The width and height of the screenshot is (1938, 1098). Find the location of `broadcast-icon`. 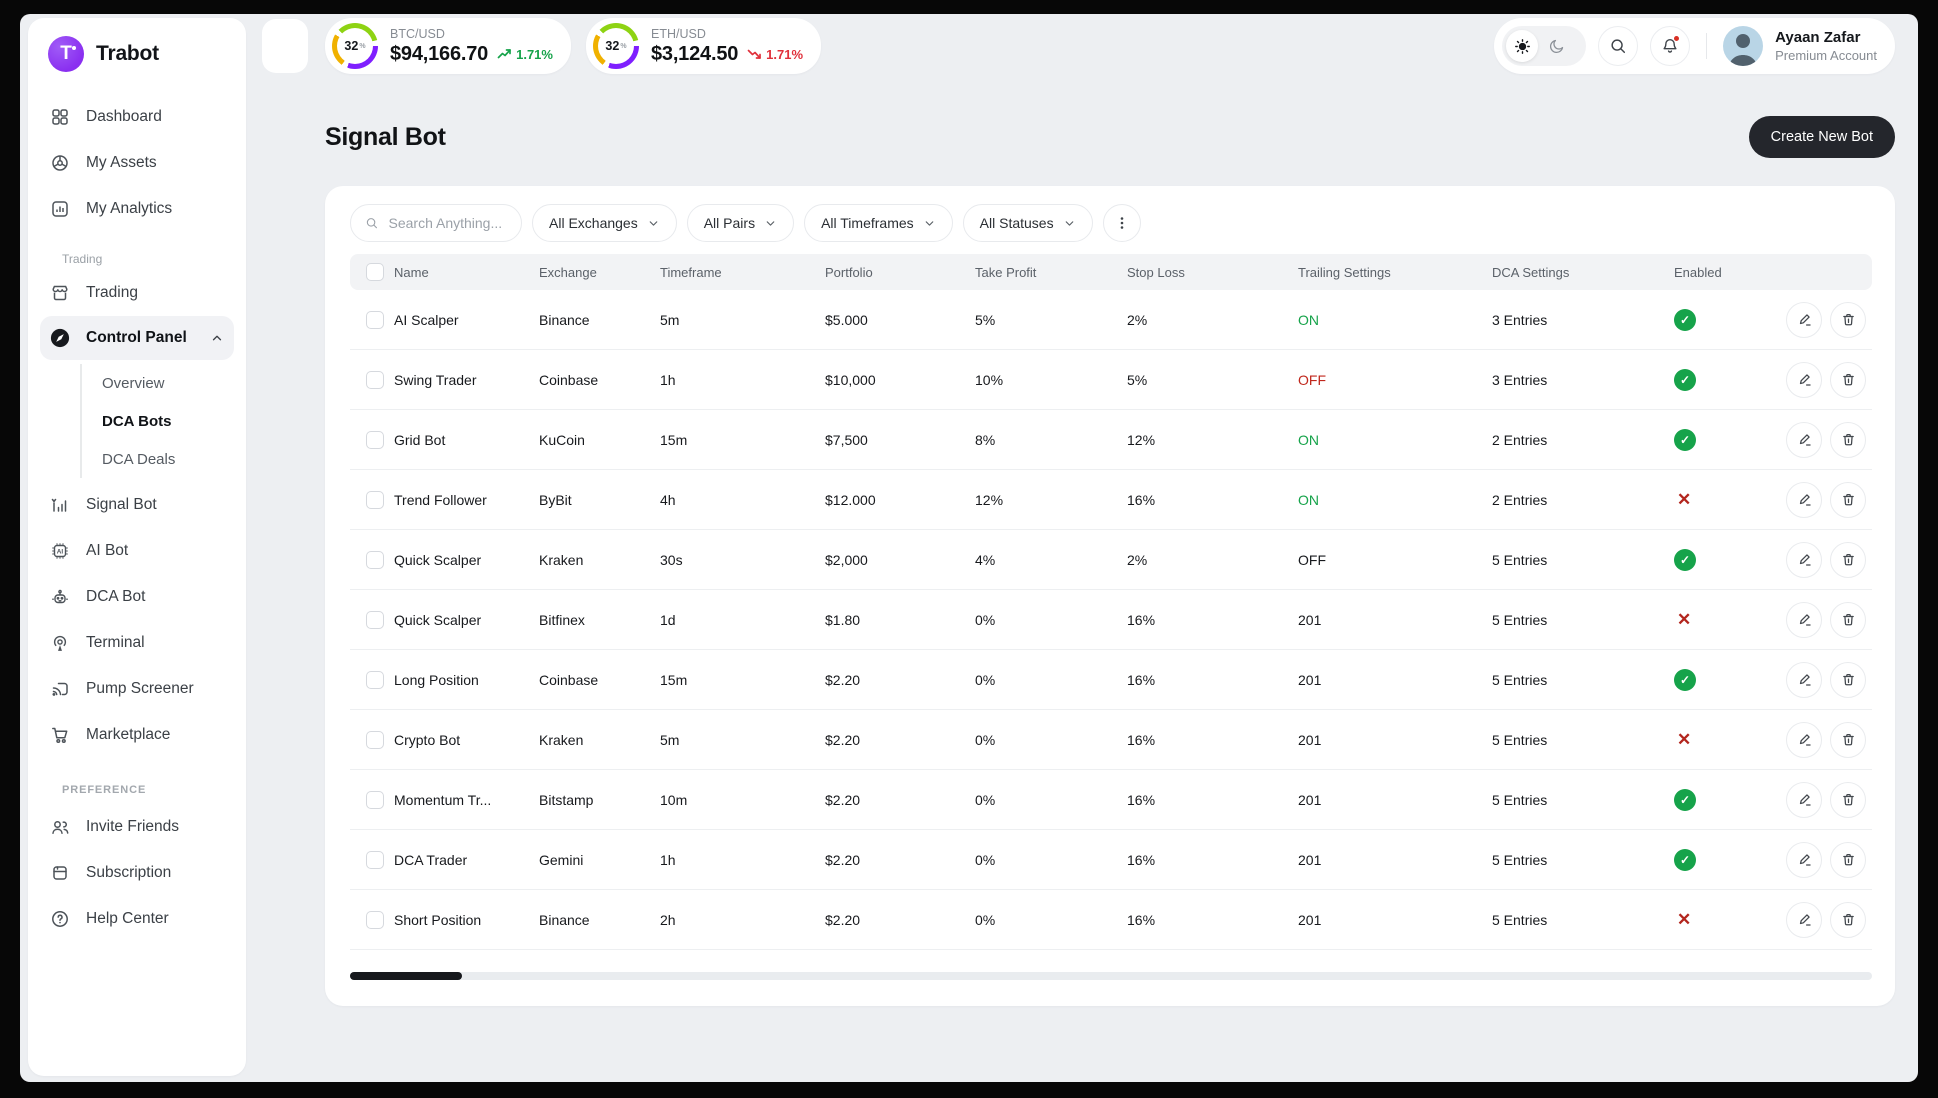

broadcast-icon is located at coordinates (60, 643).